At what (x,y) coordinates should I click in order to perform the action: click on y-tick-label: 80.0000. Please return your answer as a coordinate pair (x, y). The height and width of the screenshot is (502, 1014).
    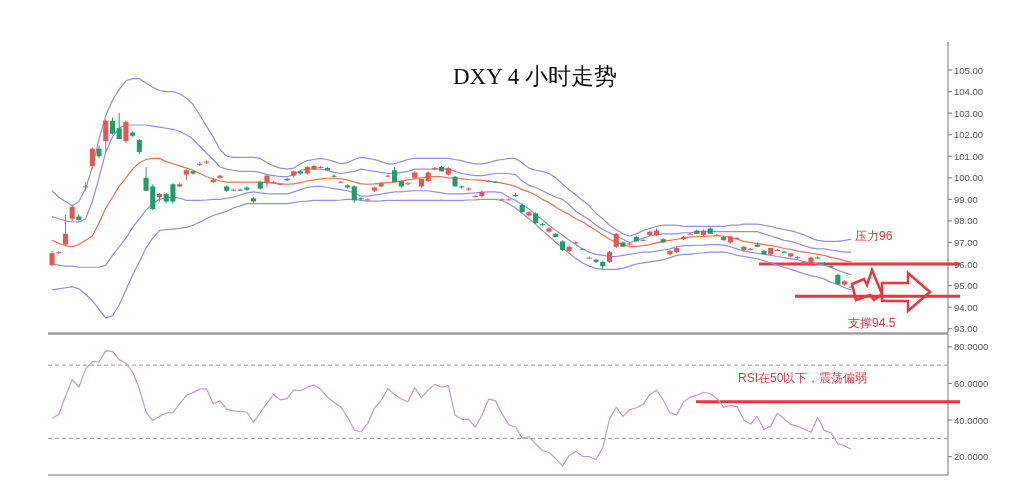
    Looking at the image, I should click on (971, 347).